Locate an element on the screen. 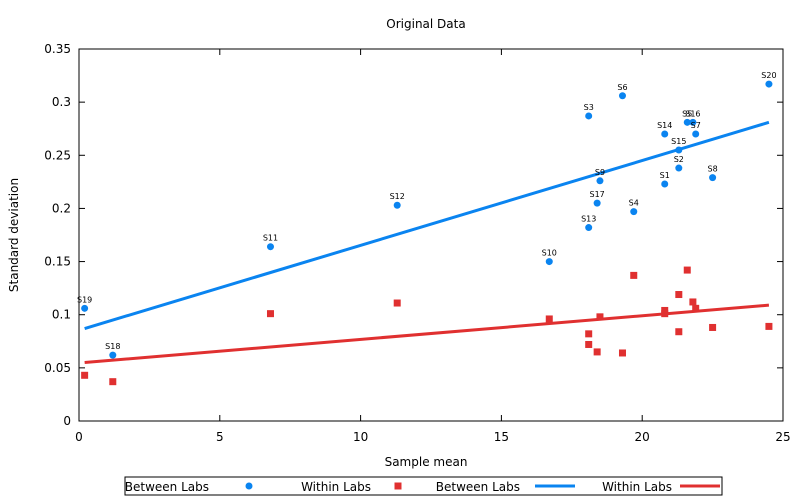 The height and width of the screenshot is (504, 800). legend-circle-swatch is located at coordinates (249, 486).